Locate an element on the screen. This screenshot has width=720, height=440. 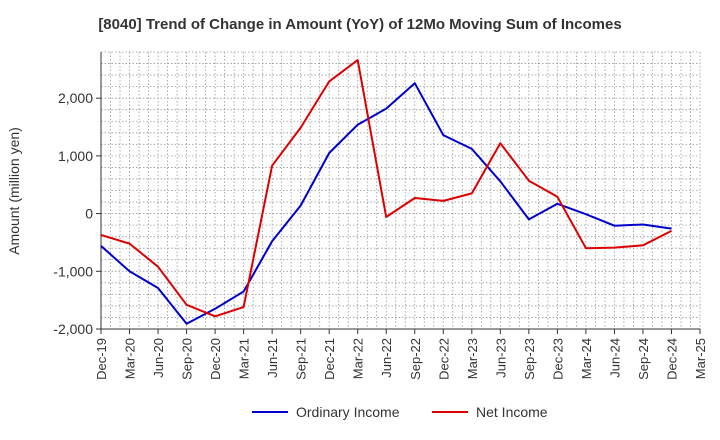
x-tick-label: Jun-20 is located at coordinates (158, 358).